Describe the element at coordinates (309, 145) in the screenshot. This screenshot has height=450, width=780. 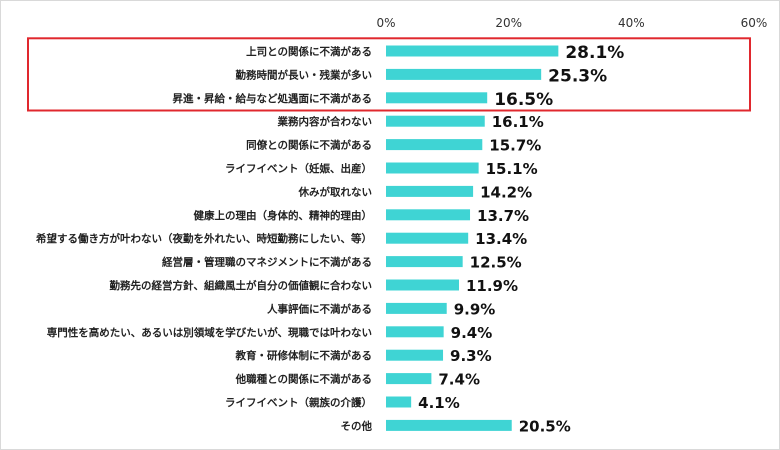
I see `category-label: 同僚との関係に不満がある` at that location.